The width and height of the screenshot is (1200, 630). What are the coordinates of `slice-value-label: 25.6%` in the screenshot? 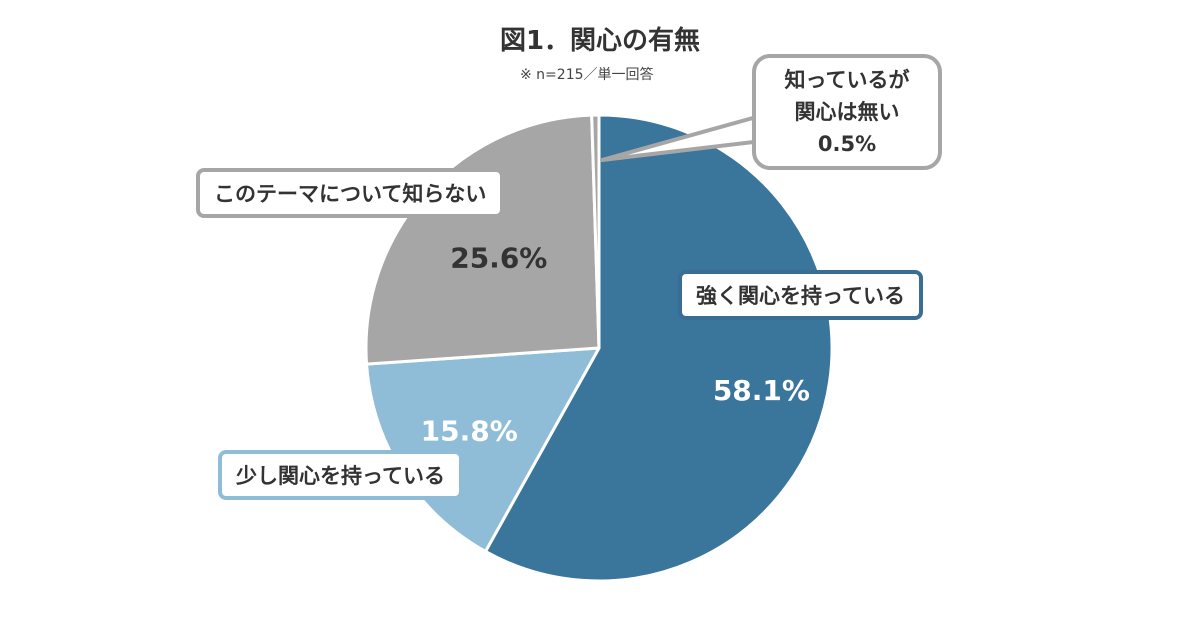 It's located at (498, 257).